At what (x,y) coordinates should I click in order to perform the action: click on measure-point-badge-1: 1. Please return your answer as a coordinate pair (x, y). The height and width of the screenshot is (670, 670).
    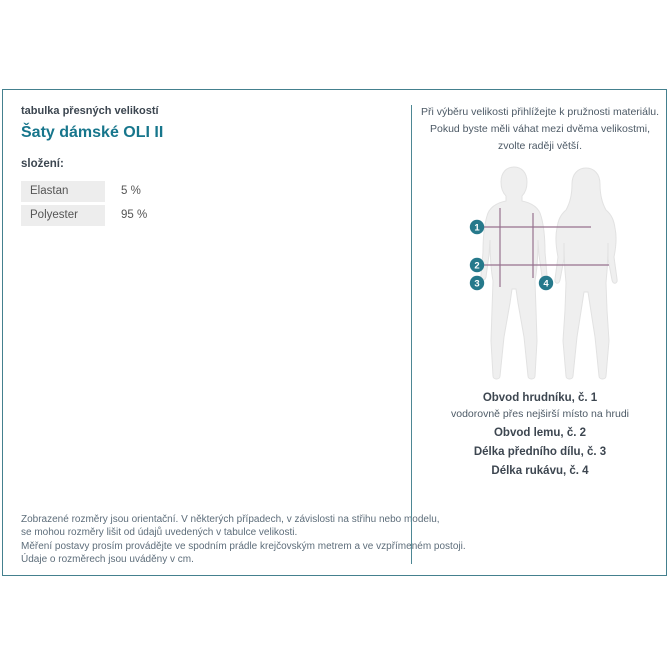
    Looking at the image, I should click on (477, 227).